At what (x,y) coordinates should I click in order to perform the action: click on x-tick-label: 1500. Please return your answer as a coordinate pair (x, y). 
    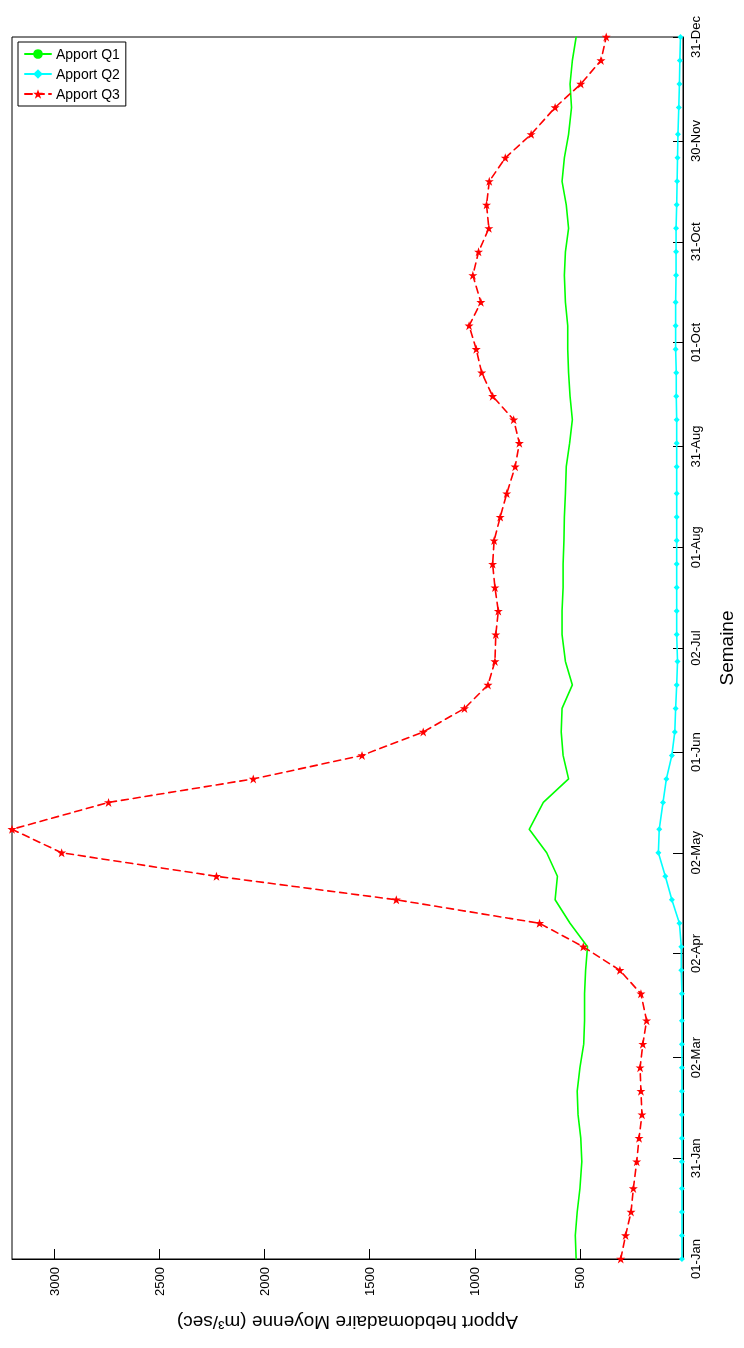
    Looking at the image, I should click on (370, 1281).